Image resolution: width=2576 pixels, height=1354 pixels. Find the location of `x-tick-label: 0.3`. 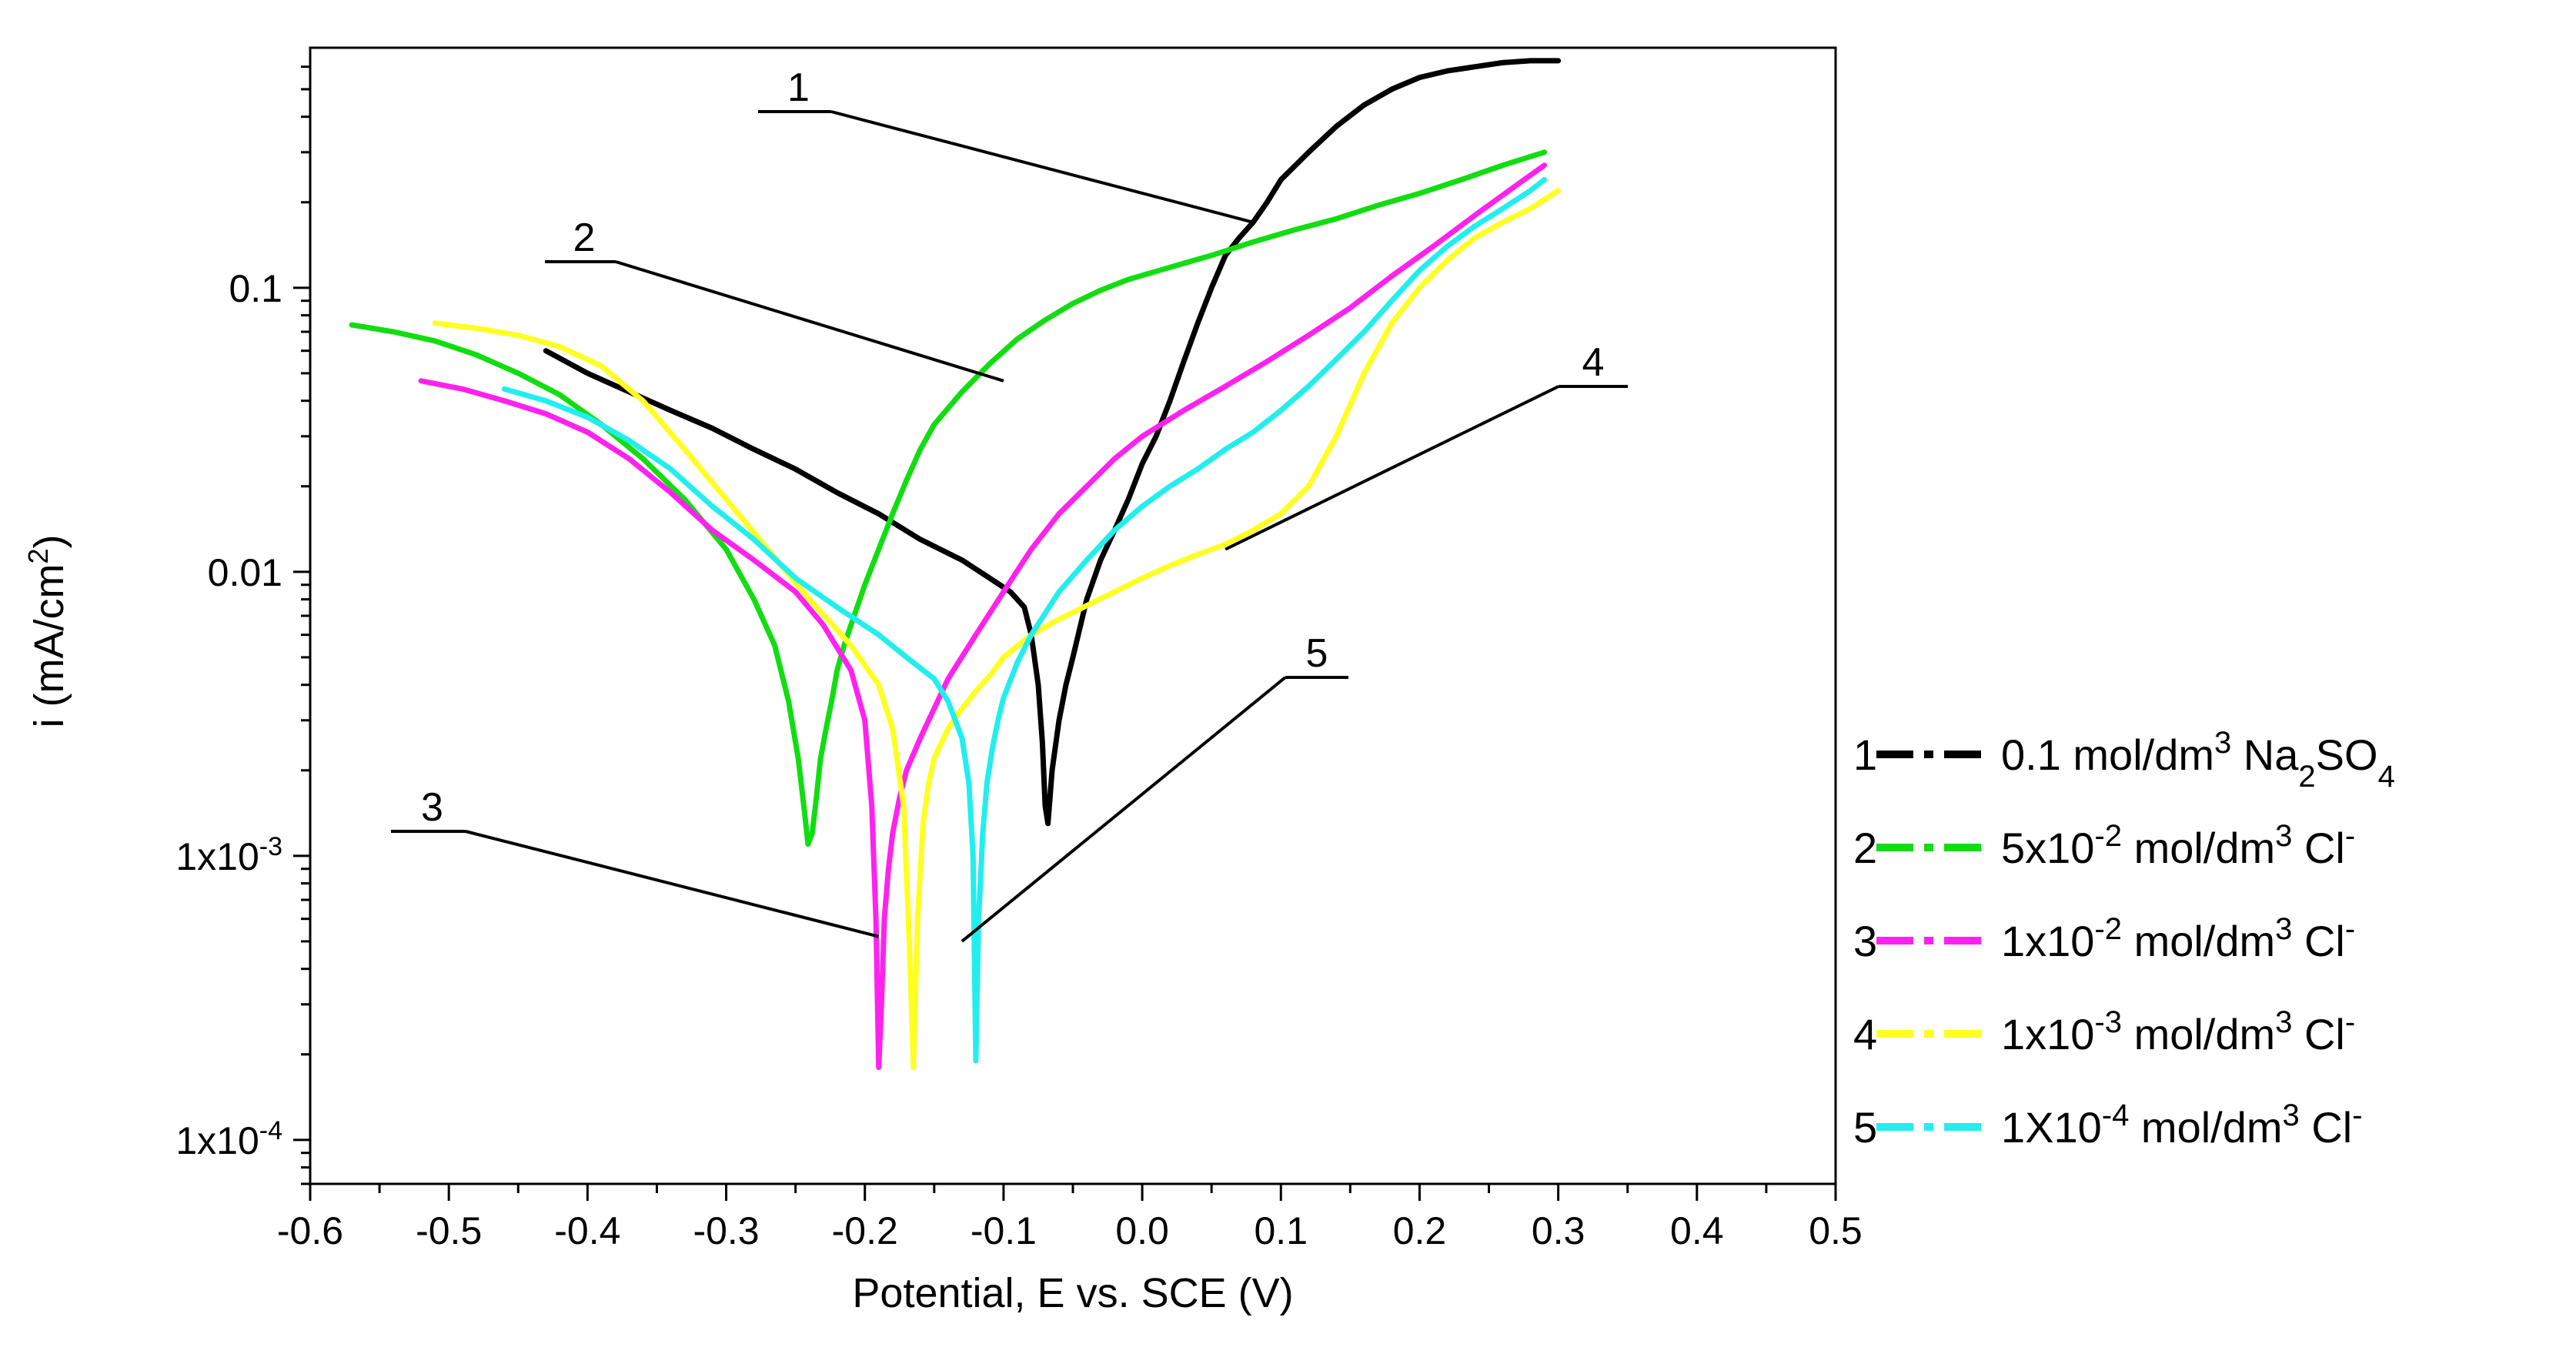

x-tick-label: 0.3 is located at coordinates (1558, 1230).